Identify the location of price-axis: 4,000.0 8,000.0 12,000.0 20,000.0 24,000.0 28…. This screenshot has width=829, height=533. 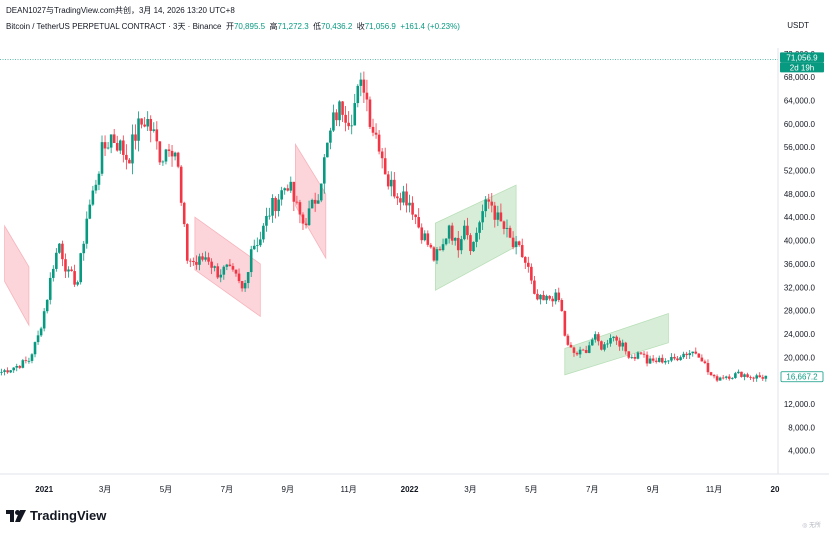
(800, 253).